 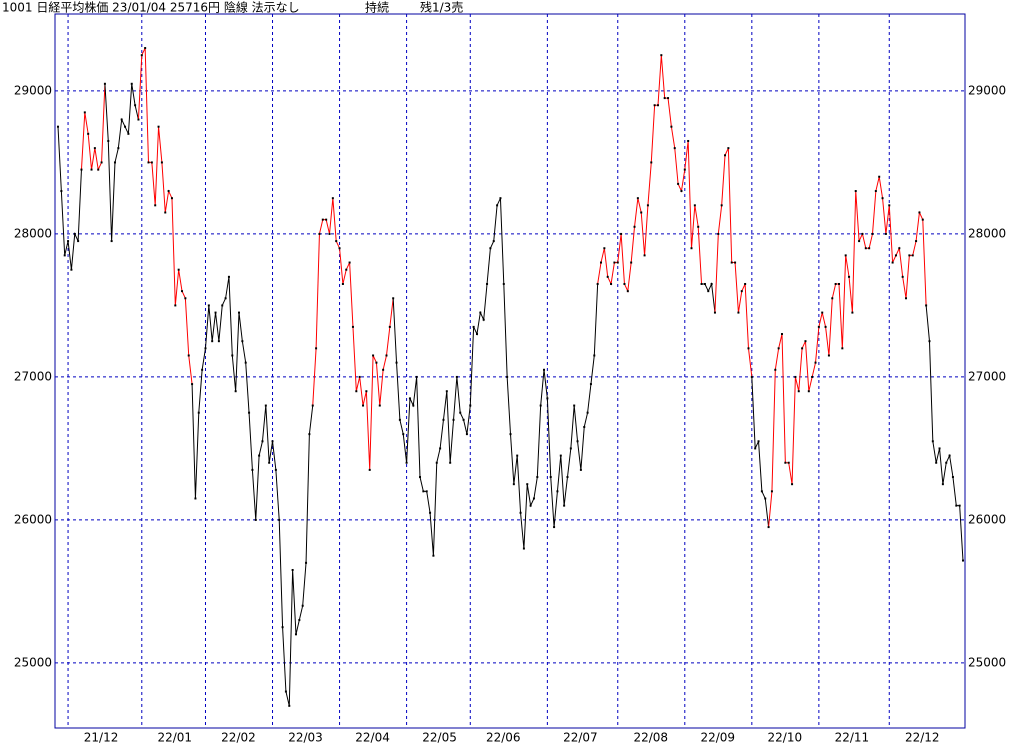 What do you see at coordinates (441, 7) in the screenshot?
I see `position: 残1/3売` at bounding box center [441, 7].